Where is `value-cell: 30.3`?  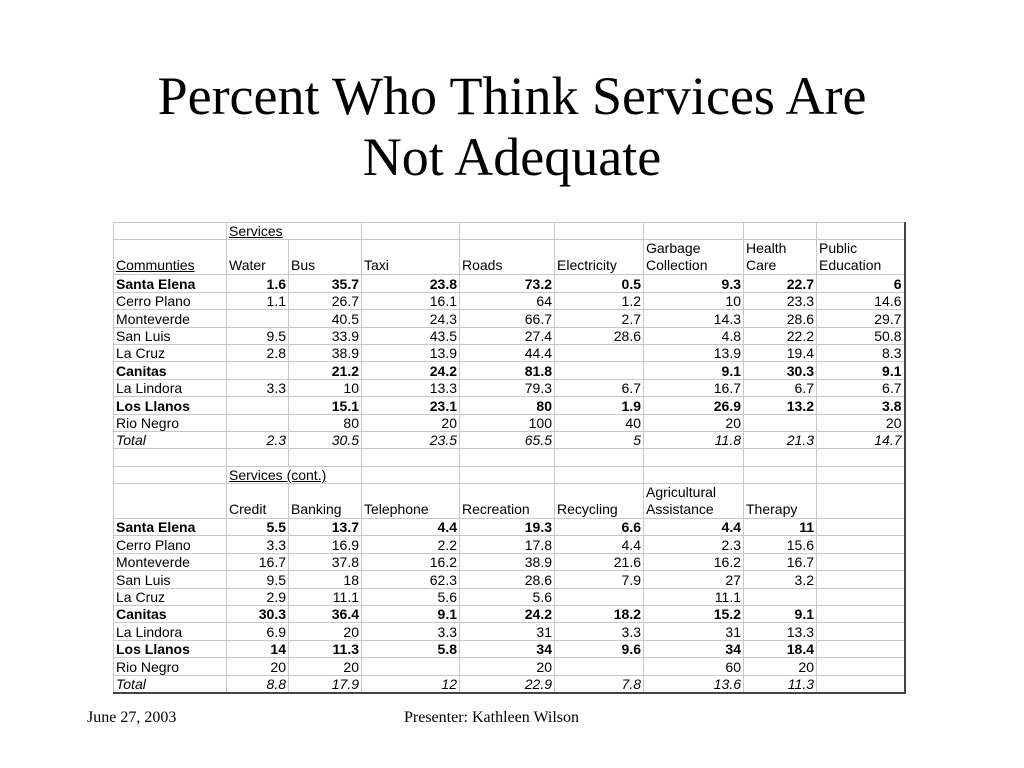 value-cell: 30.3 is located at coordinates (257, 614).